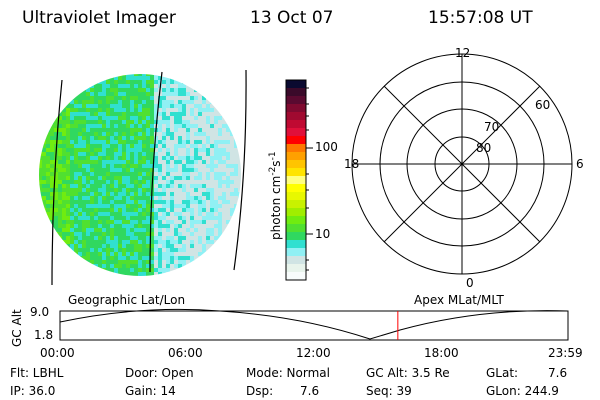  Describe the element at coordinates (296, 180) in the screenshot. I see `colorbar-frame` at that location.